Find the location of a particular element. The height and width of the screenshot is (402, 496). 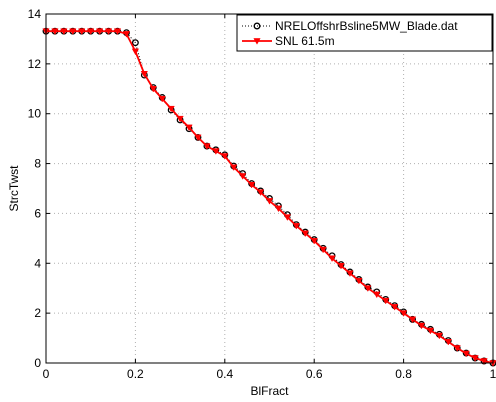

legend-label: SNL 61.5m is located at coordinates (305, 41).